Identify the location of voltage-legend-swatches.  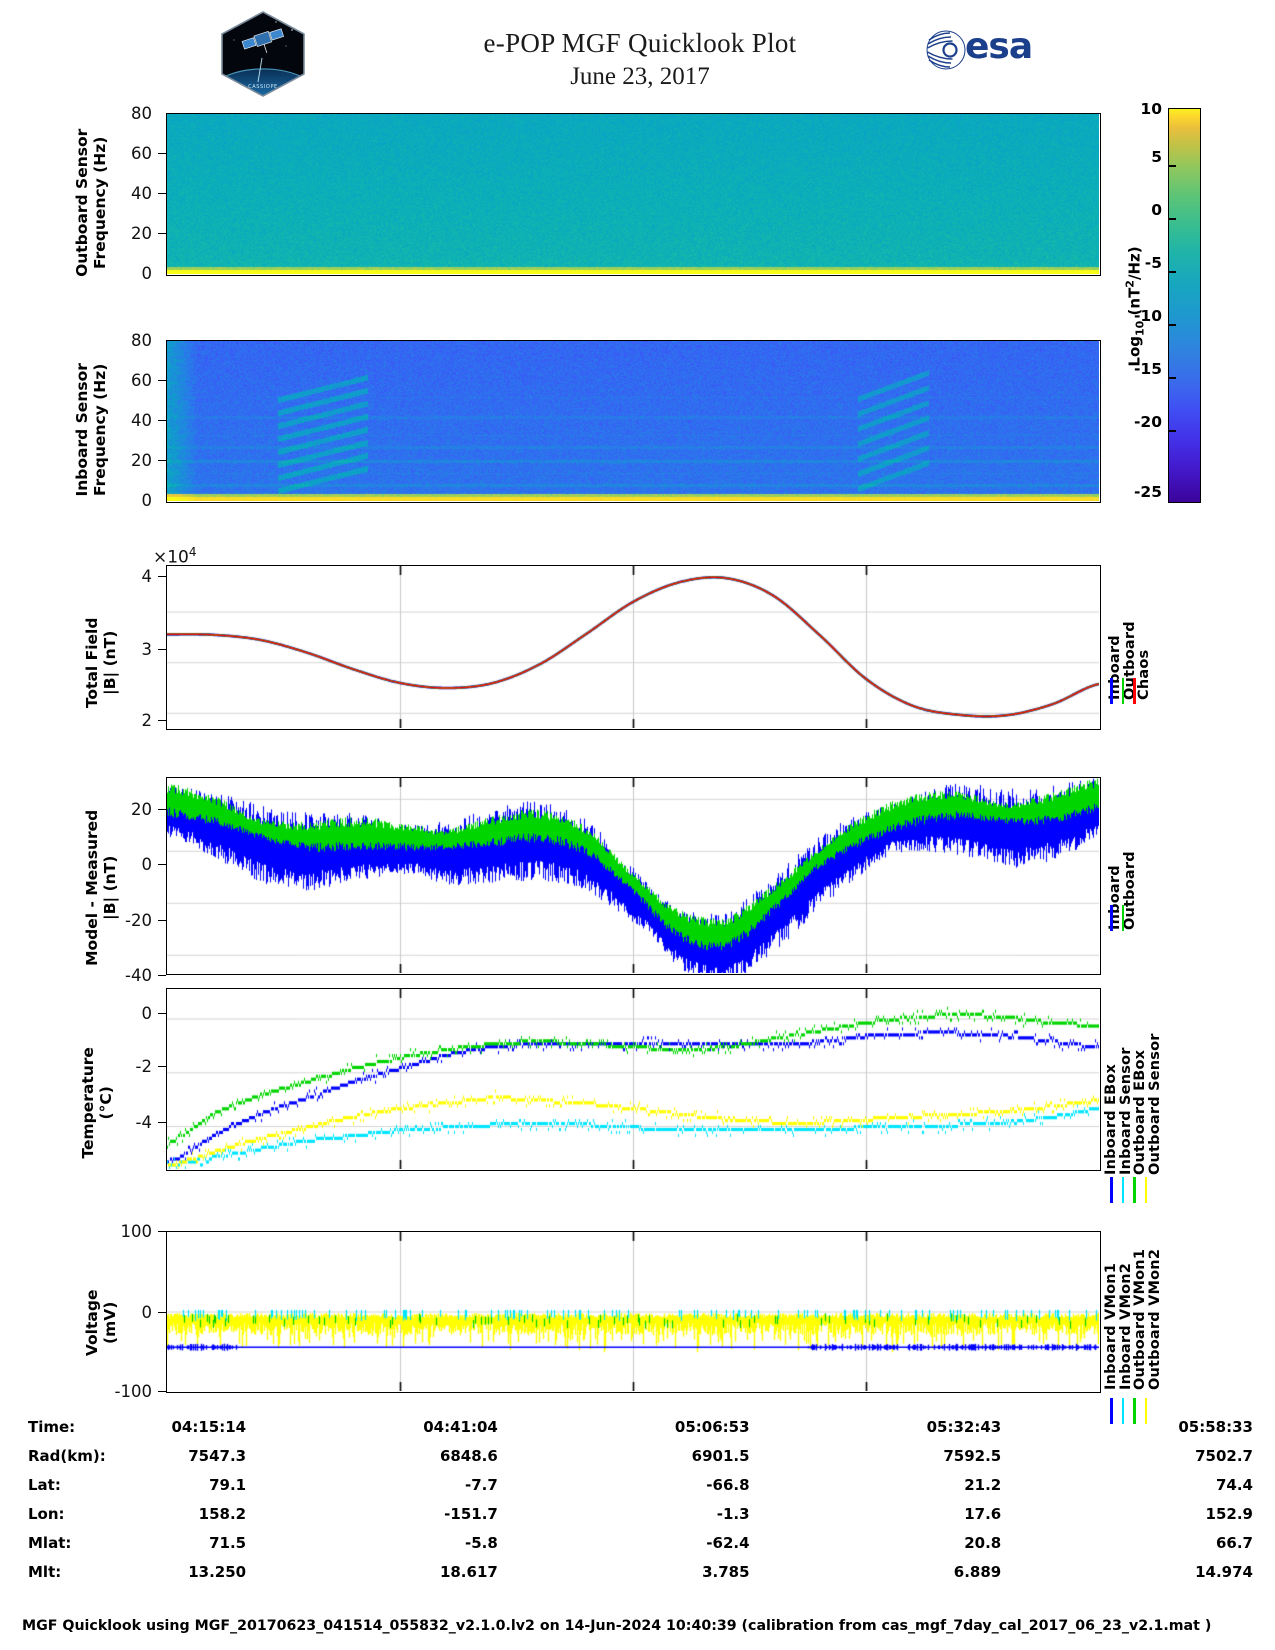
(1133, 1411).